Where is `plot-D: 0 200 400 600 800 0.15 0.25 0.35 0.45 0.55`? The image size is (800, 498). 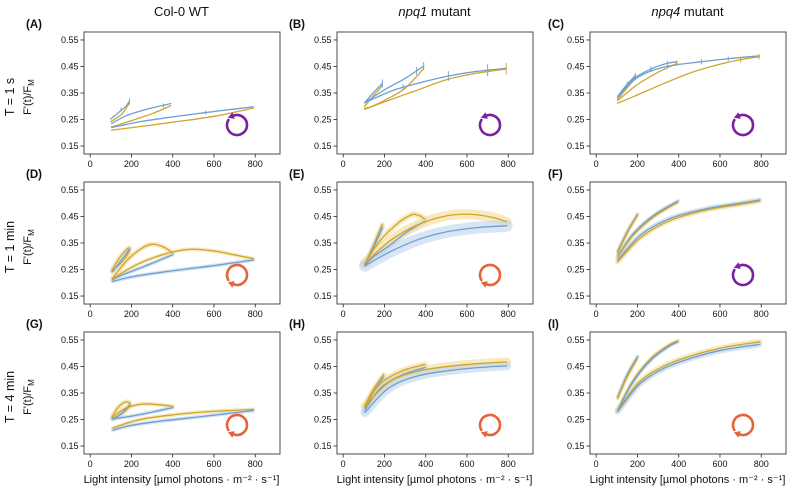
plot-D: 0 200 400 600 800 0.15 0.25 0.35 0.45 0.55 is located at coordinates (171, 250).